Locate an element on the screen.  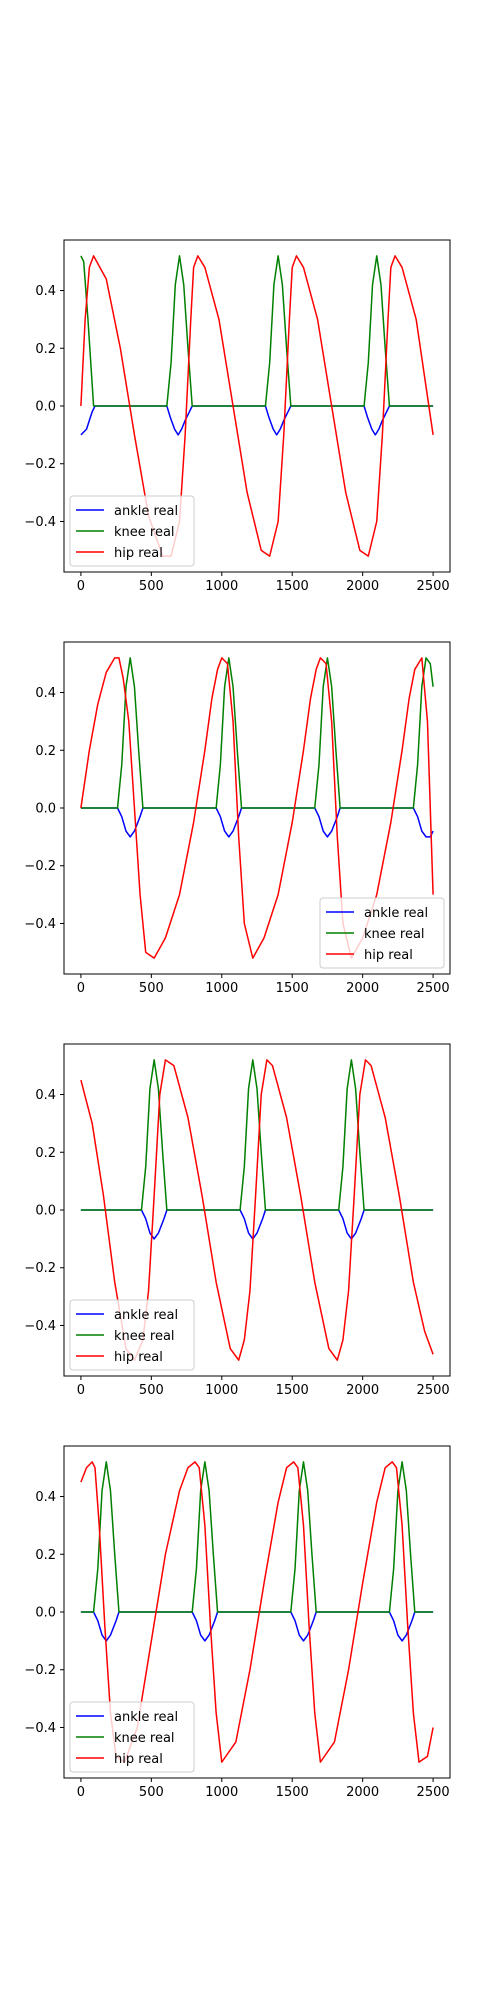
series-line-hip-real is located at coordinates (257, 406).